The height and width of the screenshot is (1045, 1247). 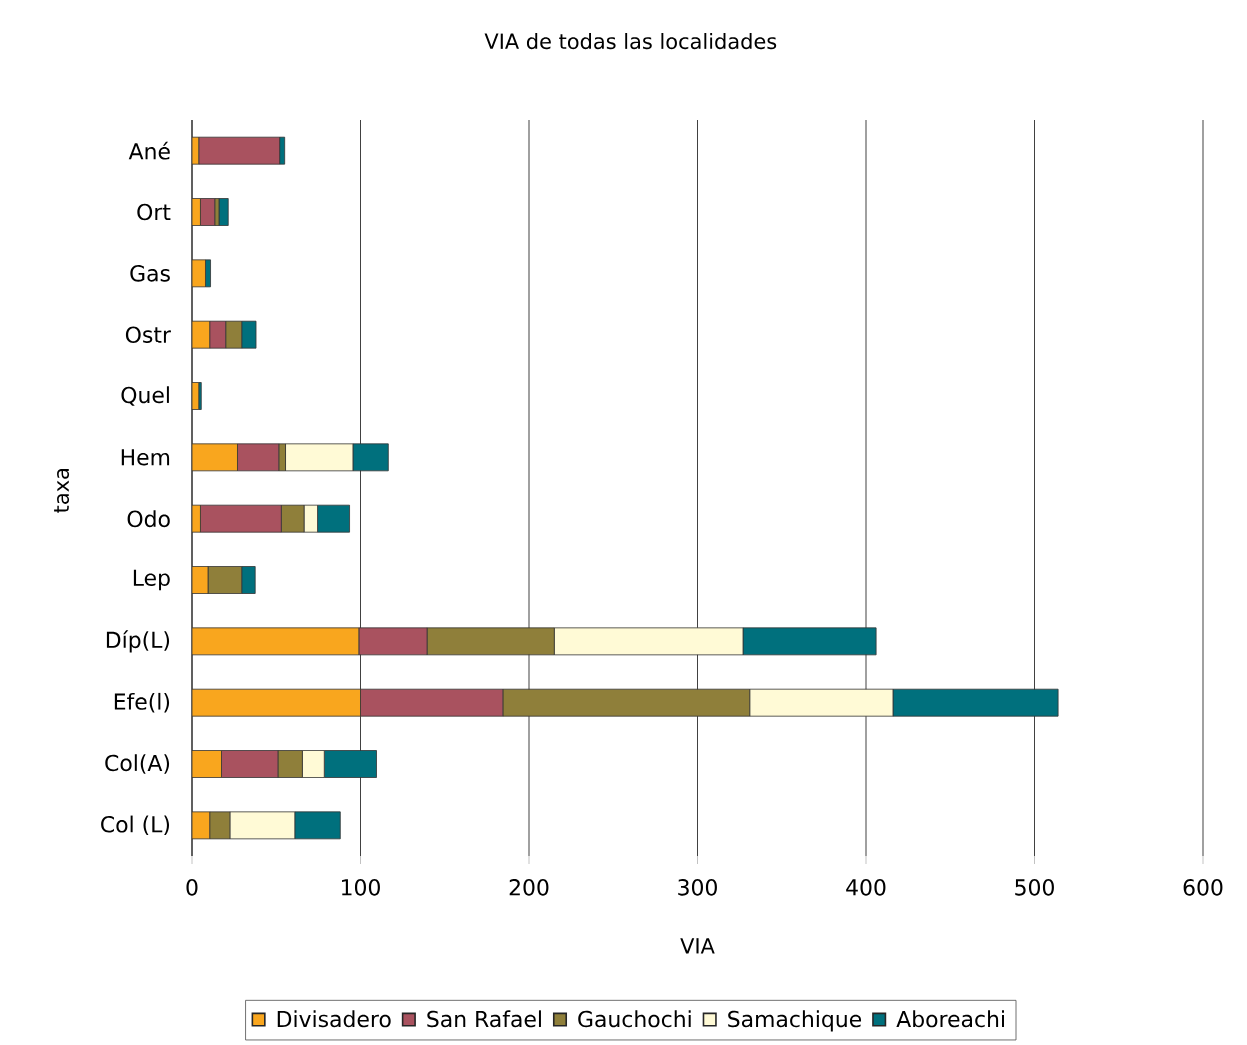 I want to click on y-tick-label: Quel, so click(x=145, y=396).